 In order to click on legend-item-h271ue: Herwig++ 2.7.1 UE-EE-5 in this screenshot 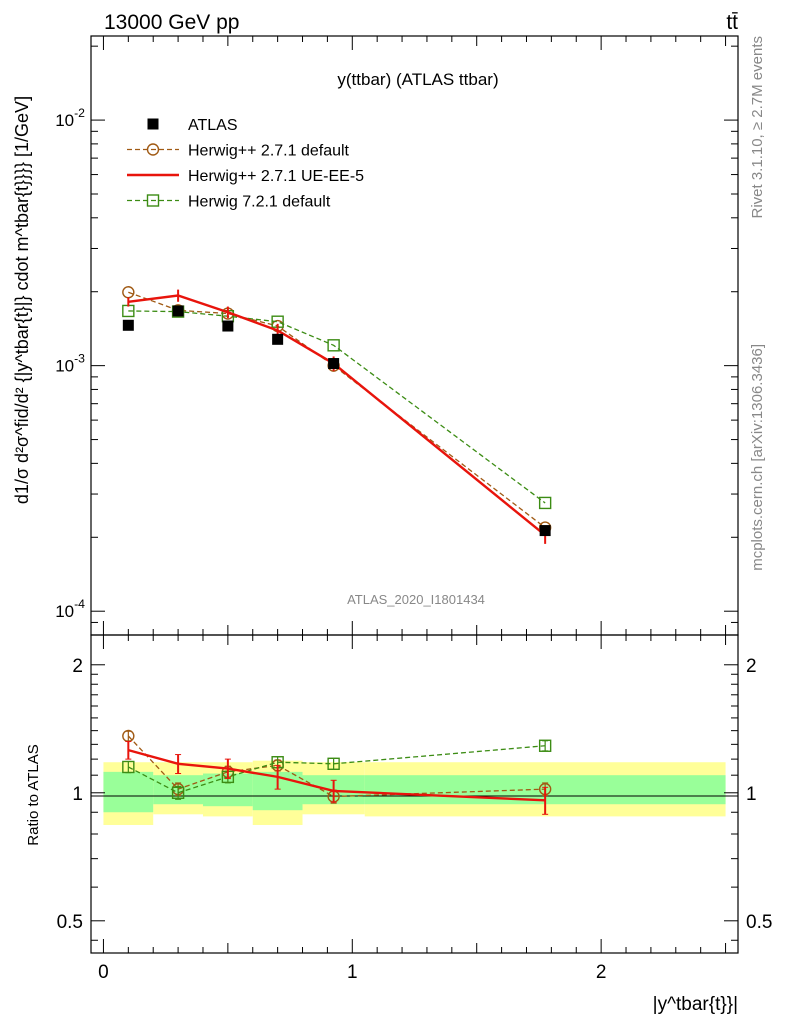, I will do `click(245, 176)`.